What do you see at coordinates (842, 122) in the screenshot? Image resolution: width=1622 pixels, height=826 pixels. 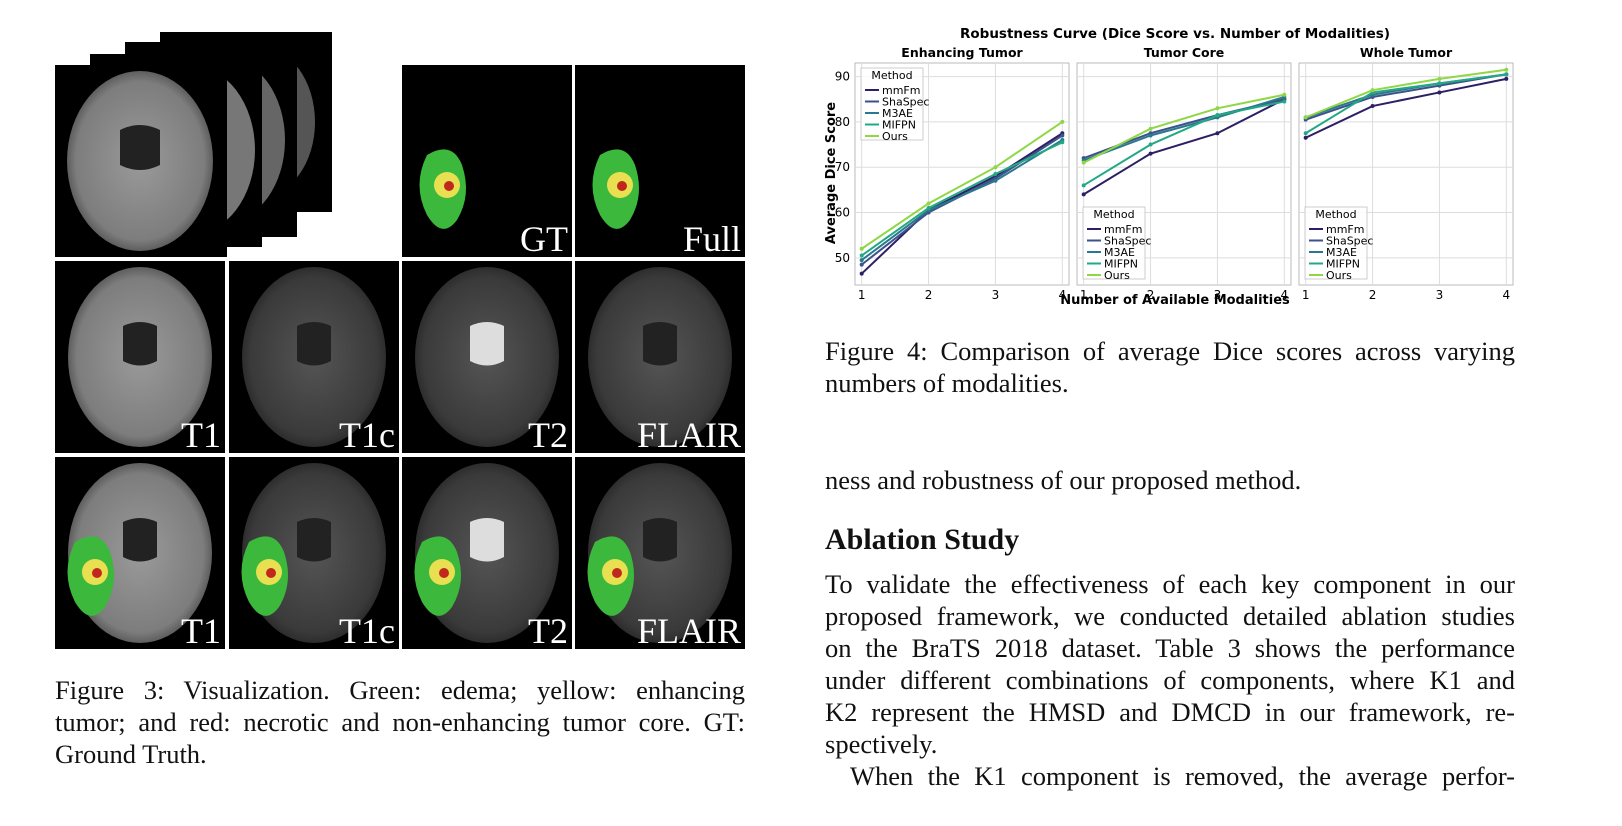 I see `y-tick-label: 80` at bounding box center [842, 122].